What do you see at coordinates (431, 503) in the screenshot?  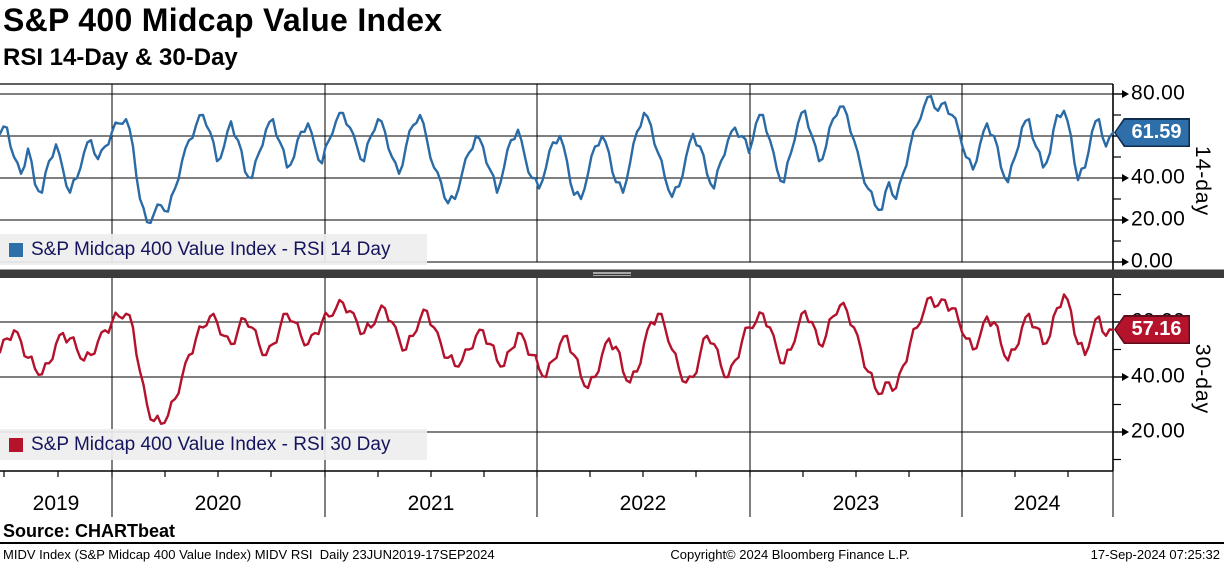 I see `x-year-label: 2021` at bounding box center [431, 503].